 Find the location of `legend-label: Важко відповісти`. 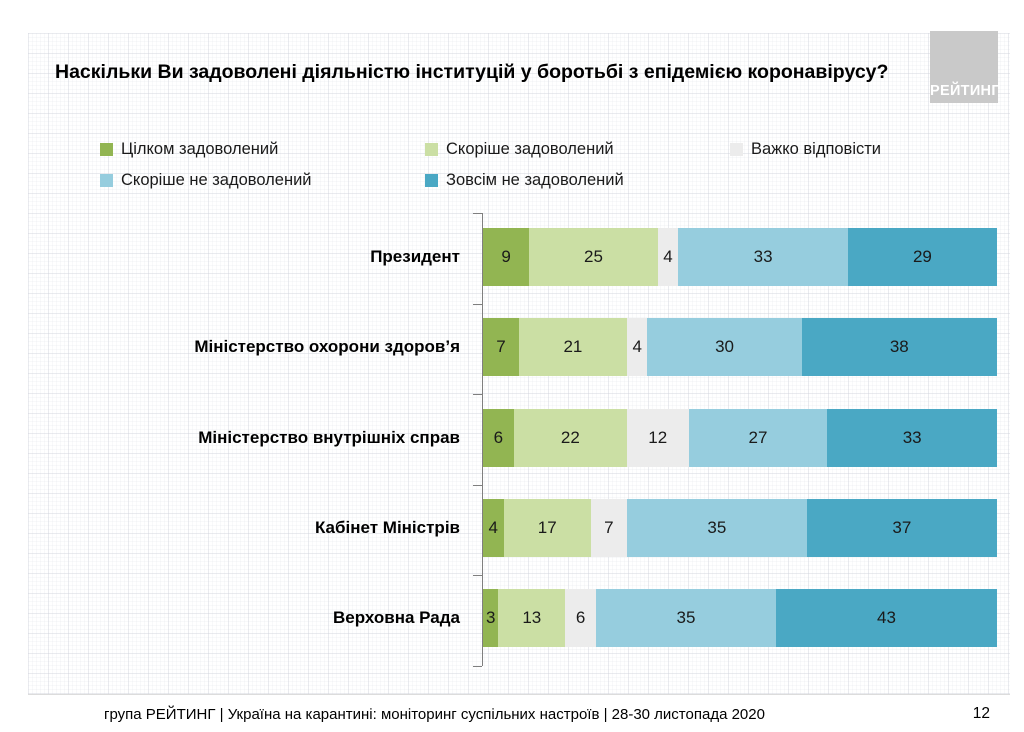

legend-label: Важко відповісти is located at coordinates (816, 148).